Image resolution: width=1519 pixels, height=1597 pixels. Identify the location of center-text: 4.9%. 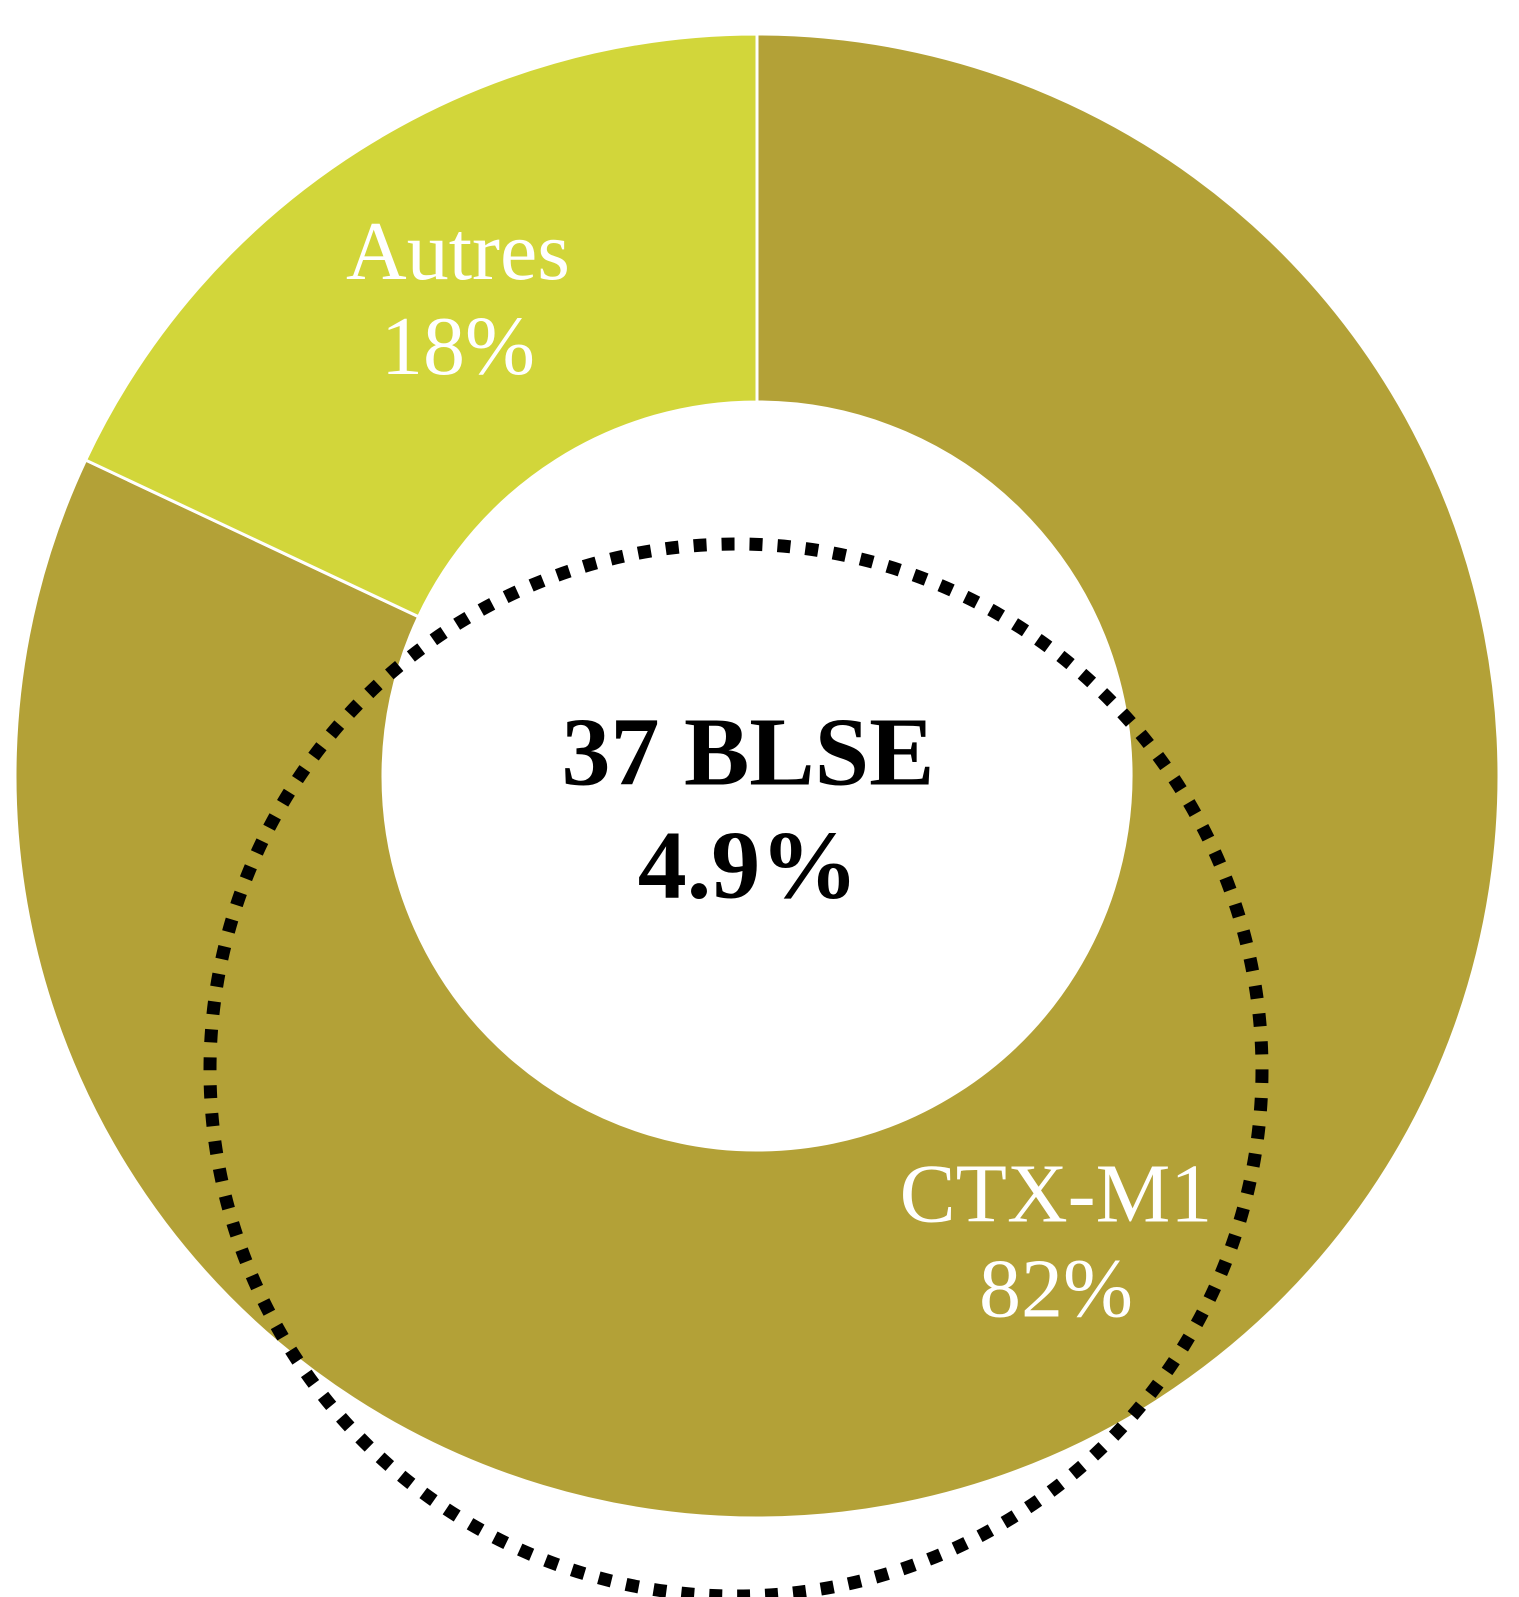
(748, 865).